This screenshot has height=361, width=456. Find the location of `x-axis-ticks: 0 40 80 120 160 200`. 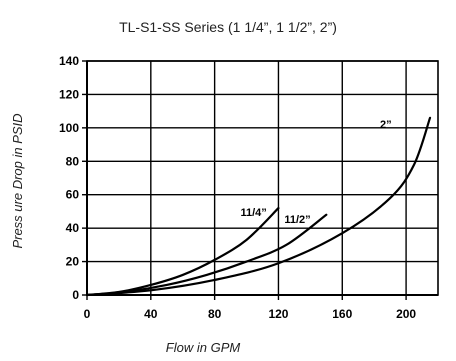

x-axis-ticks: 0 40 80 120 160 200 is located at coordinates (250, 314).